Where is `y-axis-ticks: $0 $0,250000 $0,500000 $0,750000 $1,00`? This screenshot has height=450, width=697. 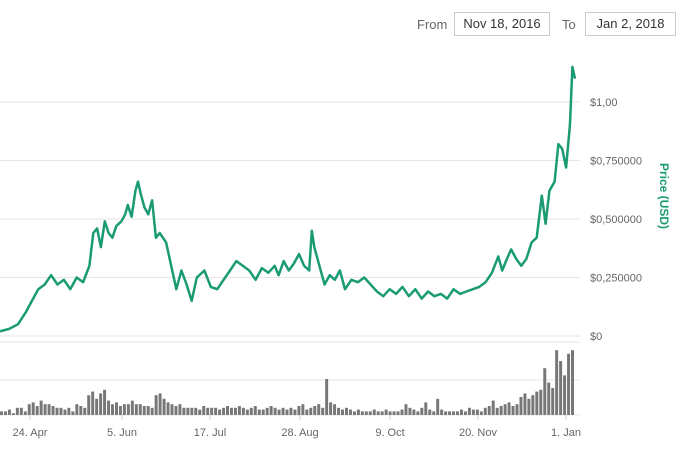
y-axis-ticks: $0 $0,250000 $0,500000 $0,750000 $1,00 is located at coordinates (616, 220).